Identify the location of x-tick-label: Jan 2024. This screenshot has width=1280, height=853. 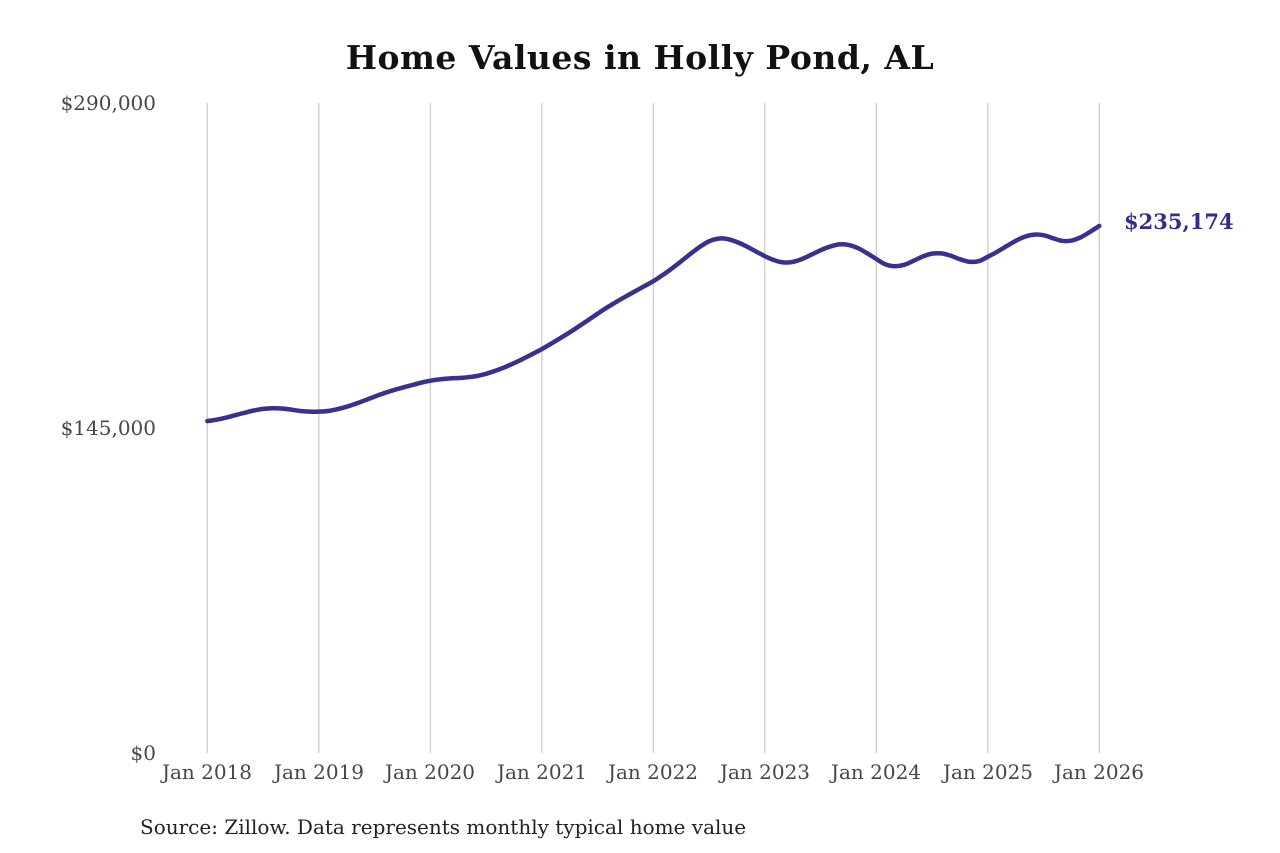
(876, 772).